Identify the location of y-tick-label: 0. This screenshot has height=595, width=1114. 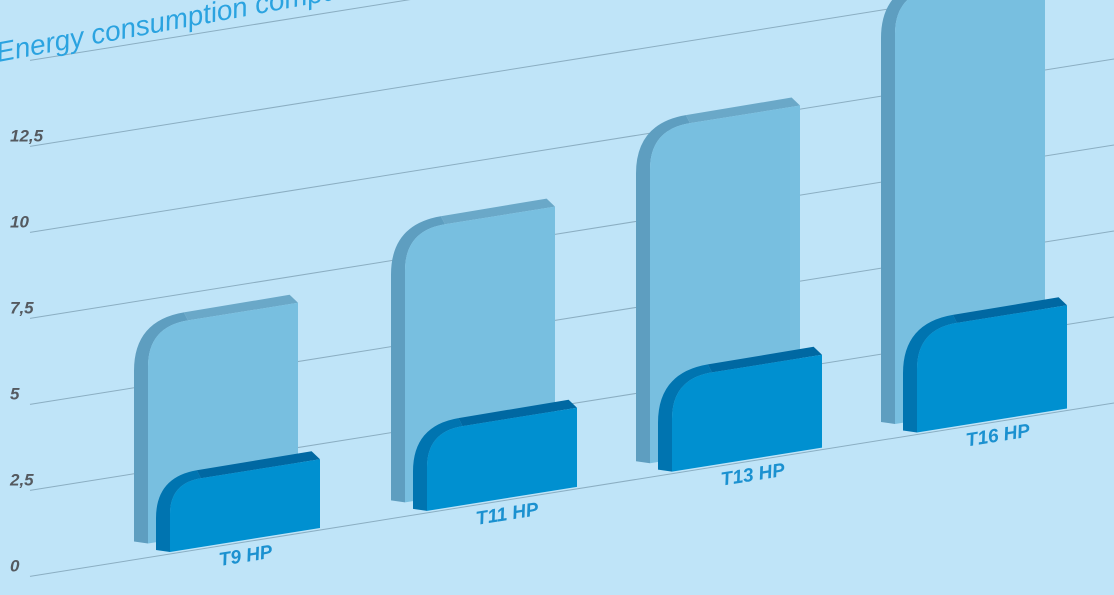
(15, 566).